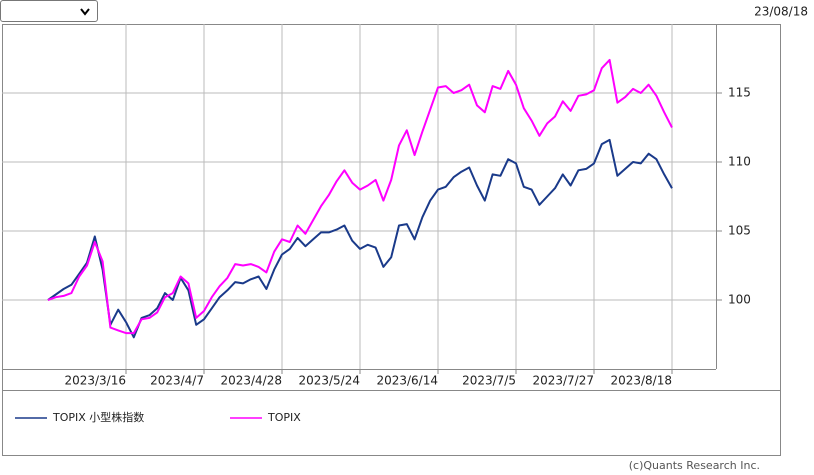 This screenshot has width=814, height=475. What do you see at coordinates (739, 93) in the screenshot?
I see `y-tick-label: 115` at bounding box center [739, 93].